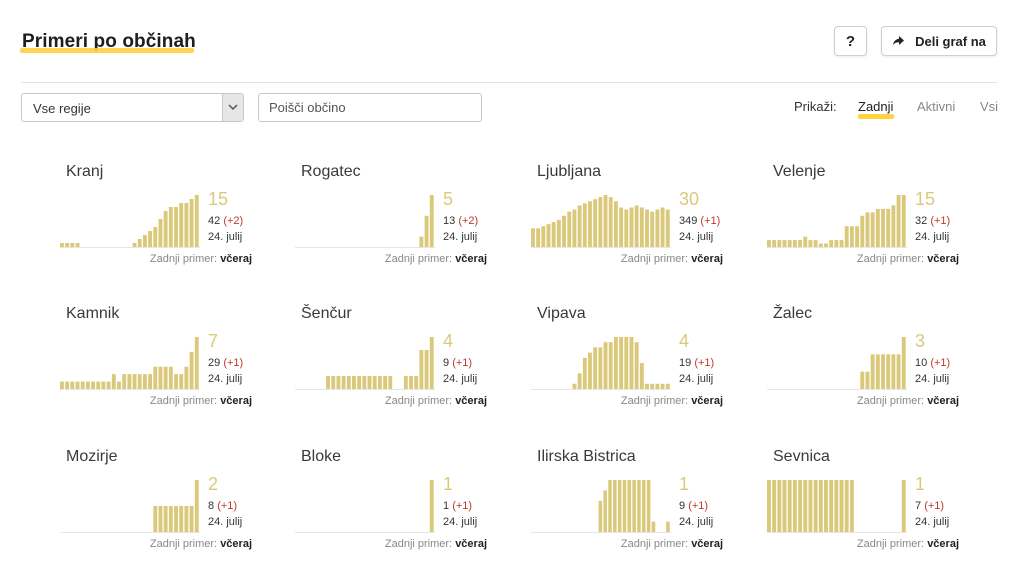 The height and width of the screenshot is (578, 1024). I want to click on chevron-down-icon, so click(233, 107).